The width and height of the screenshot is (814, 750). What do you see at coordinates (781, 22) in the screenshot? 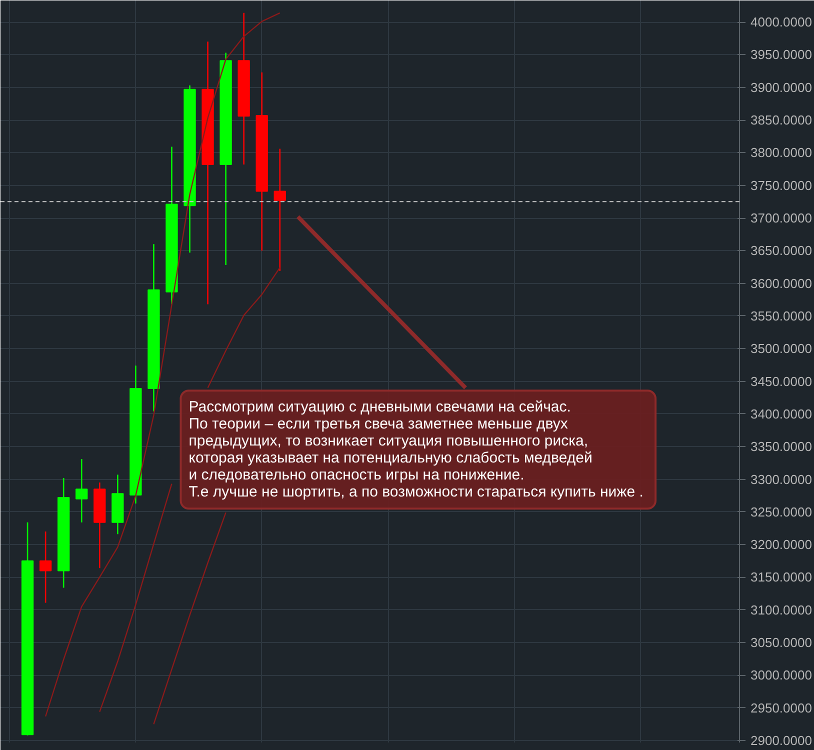
I see `y-tick-label: 4000.0000` at bounding box center [781, 22].